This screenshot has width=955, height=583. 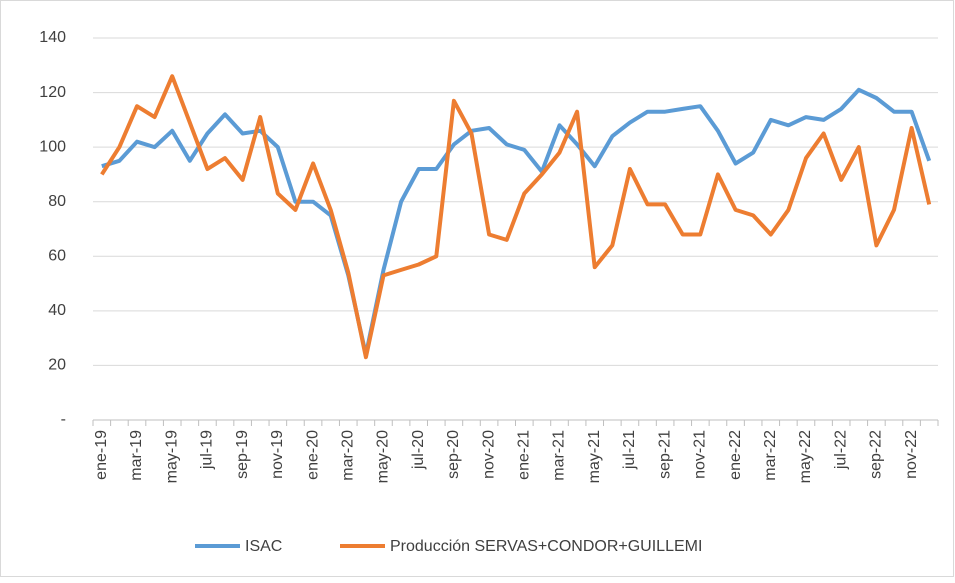 What do you see at coordinates (52, 146) in the screenshot?
I see `y-tick-label: 100` at bounding box center [52, 146].